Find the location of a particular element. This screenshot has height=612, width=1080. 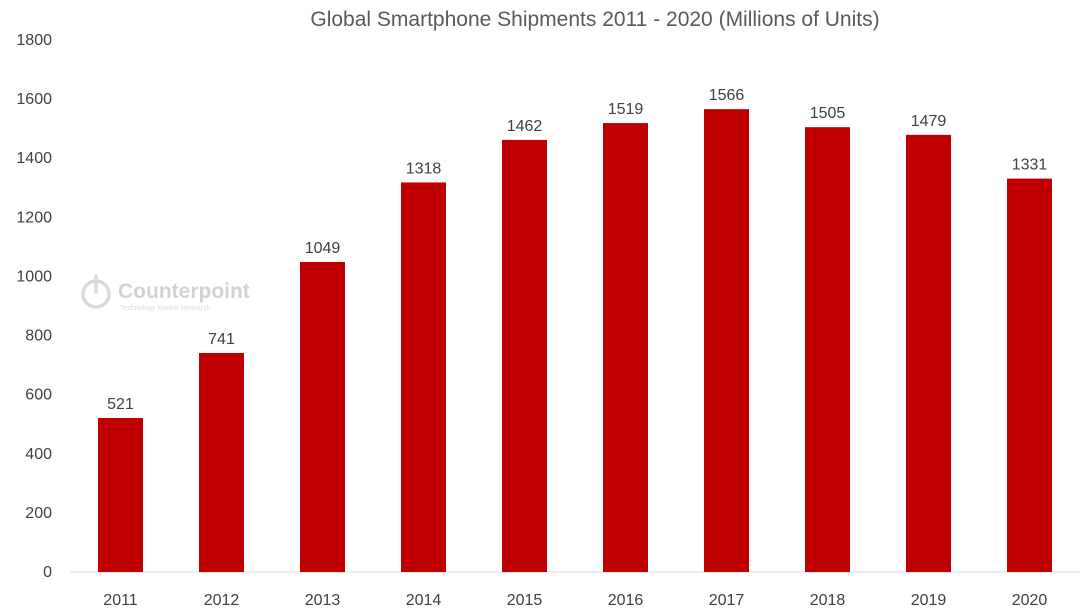

y-tick-label: 1400 is located at coordinates (34, 158).